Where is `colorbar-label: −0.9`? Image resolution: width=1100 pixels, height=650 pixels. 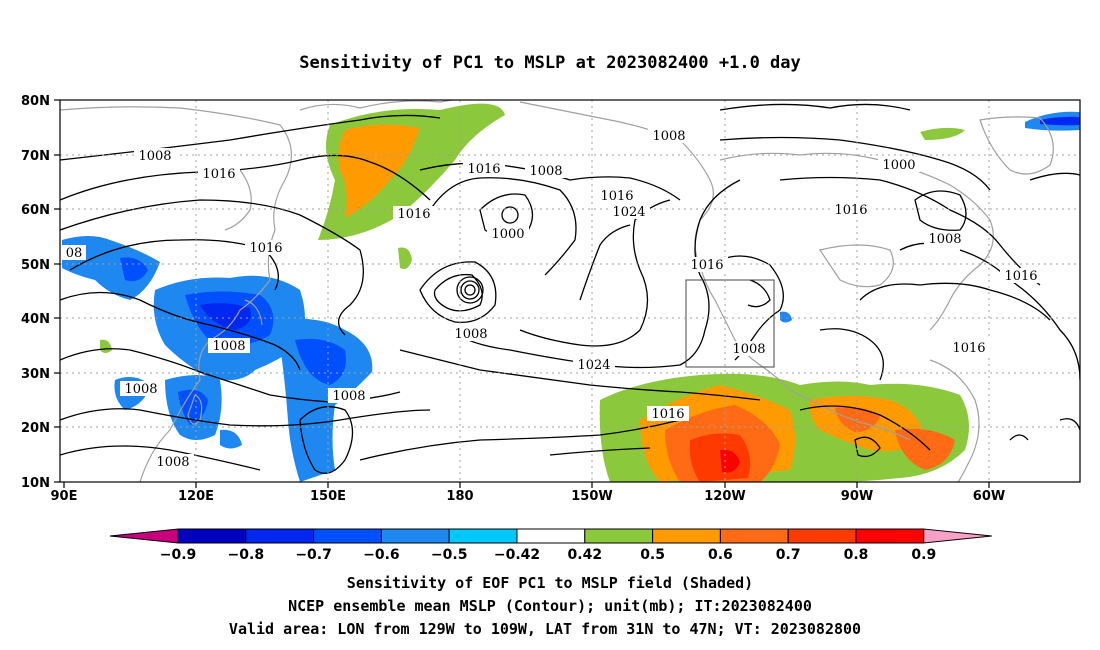
colorbar-label: −0.9 is located at coordinates (178, 555).